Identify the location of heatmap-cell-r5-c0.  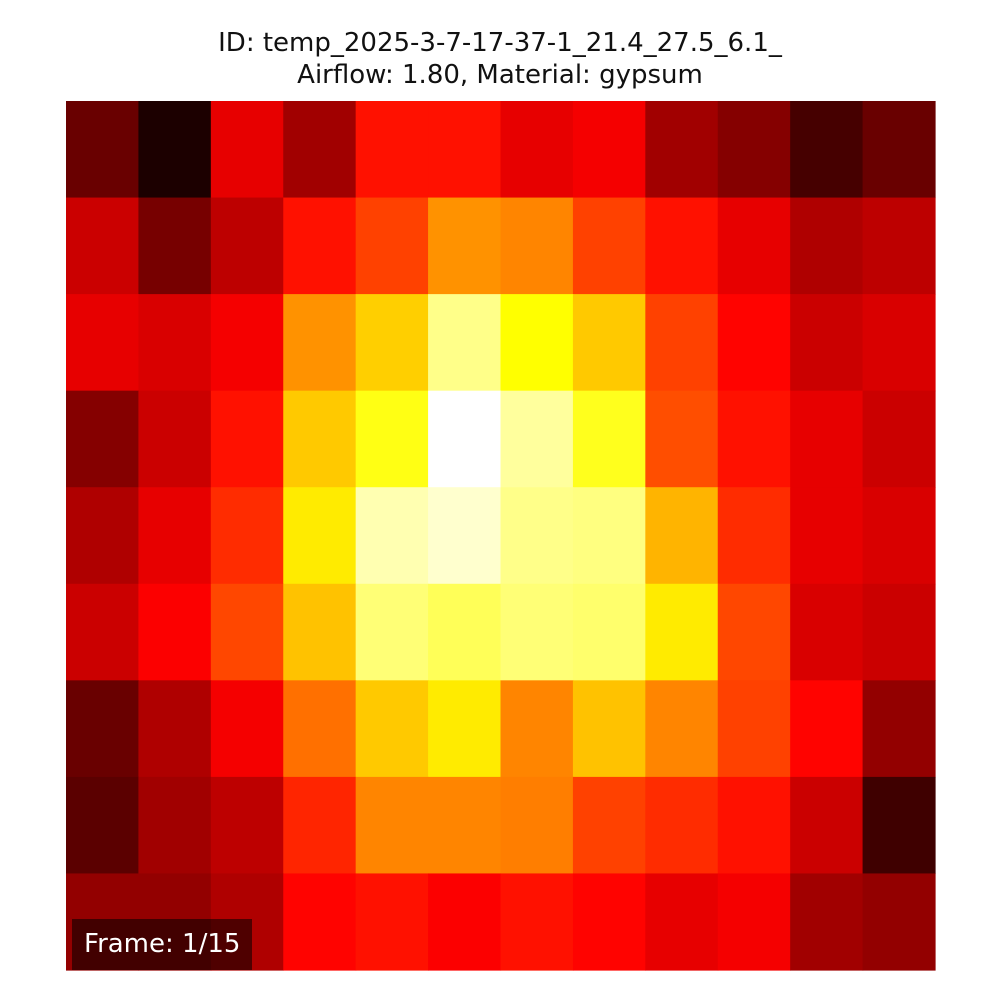
(103, 632).